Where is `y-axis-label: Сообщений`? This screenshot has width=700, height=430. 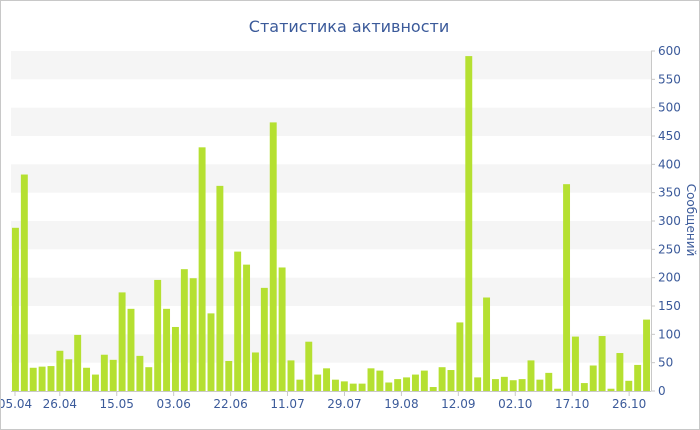
y-axis-label: Сообщений is located at coordinates (691, 220).